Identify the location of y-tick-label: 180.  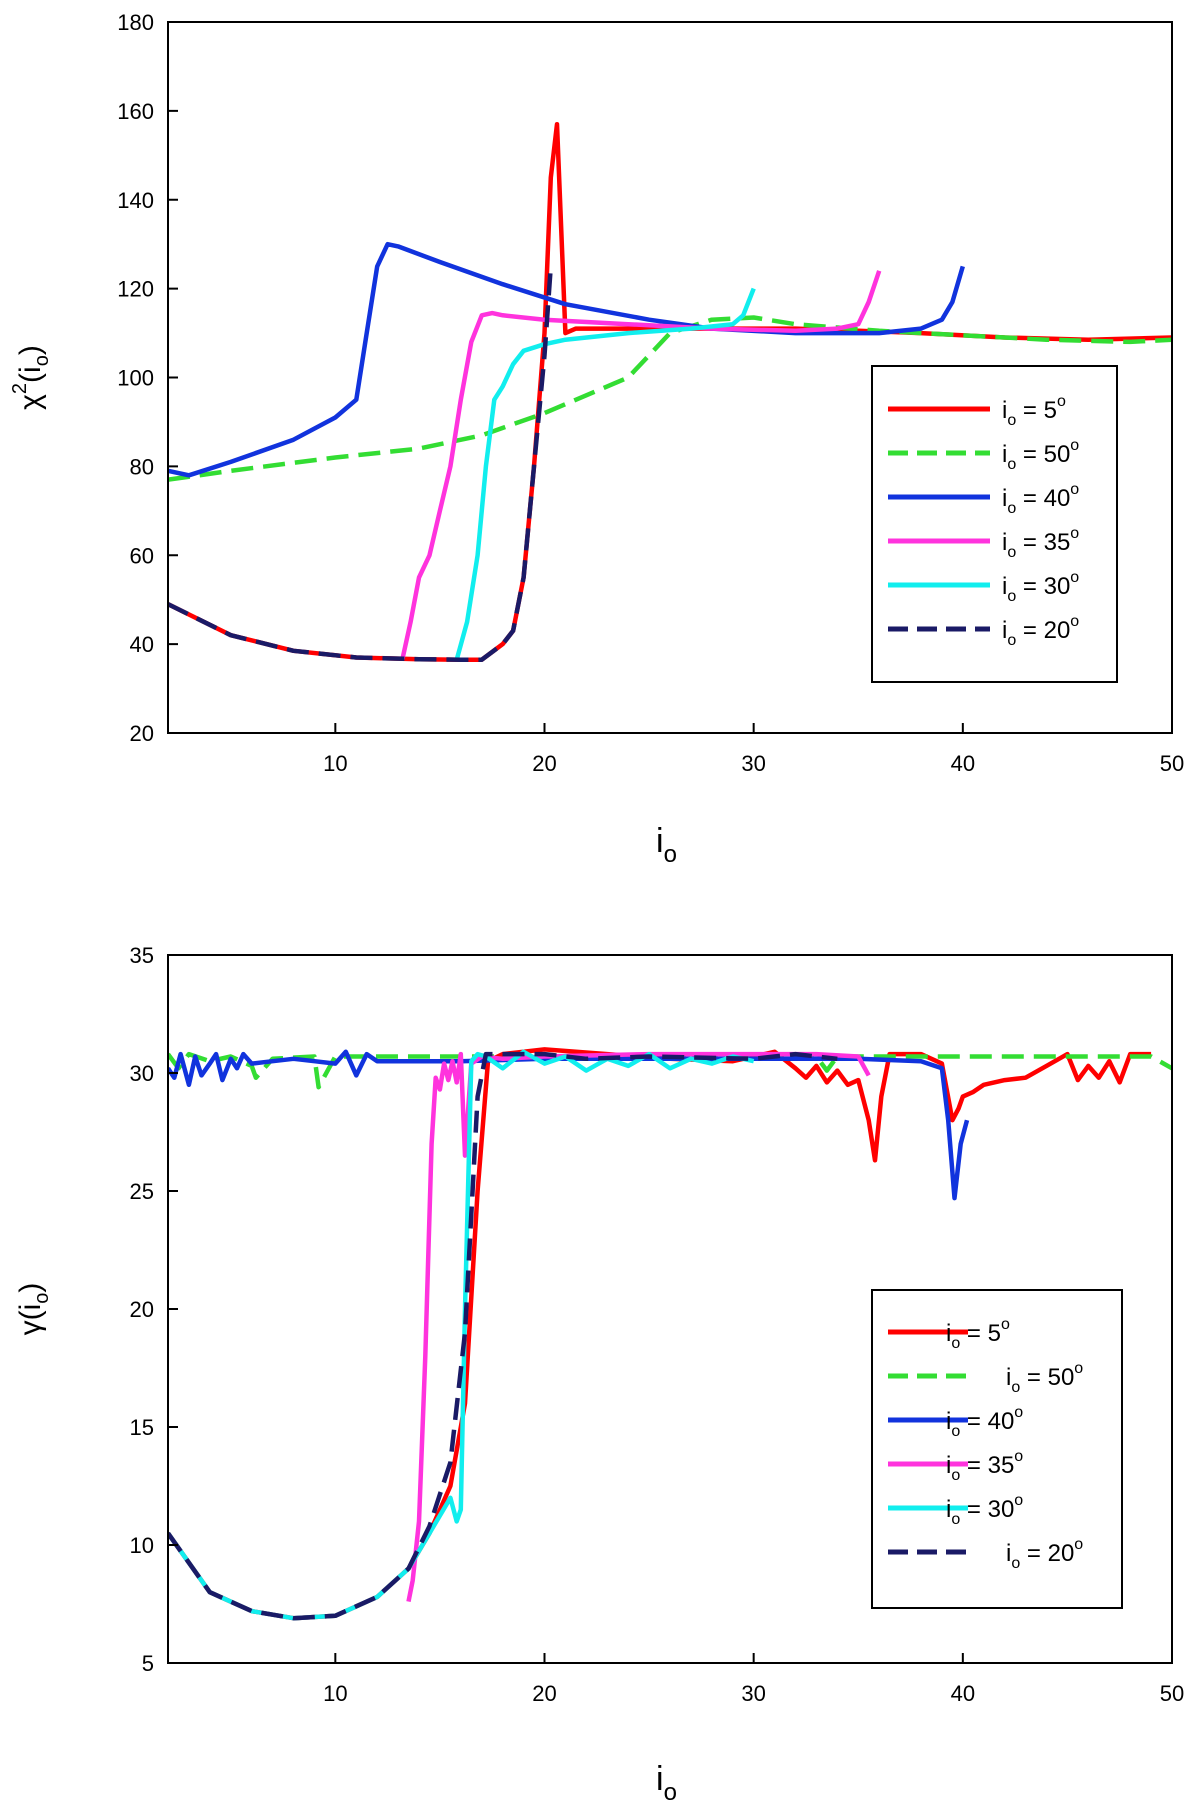
(135, 22).